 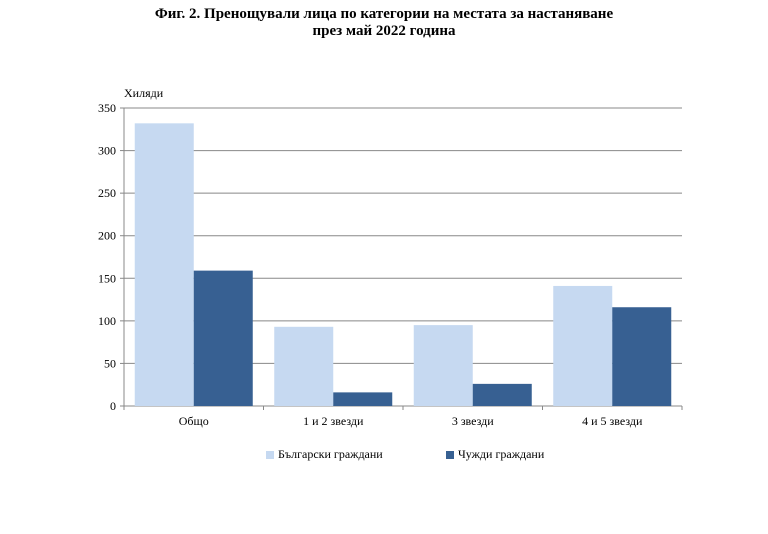 I want to click on legend: Български граждани Чужди граждани, so click(x=384, y=455).